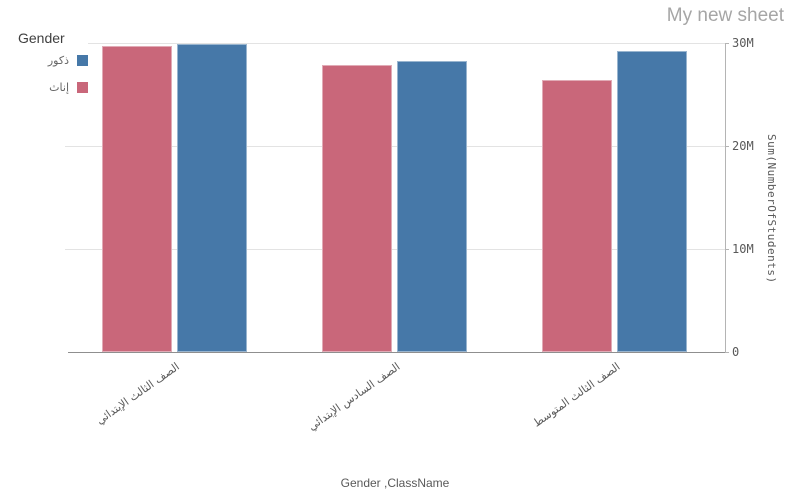 The height and width of the screenshot is (498, 800). Describe the element at coordinates (743, 146) in the screenshot. I see `y-tick-label: 20M` at that location.